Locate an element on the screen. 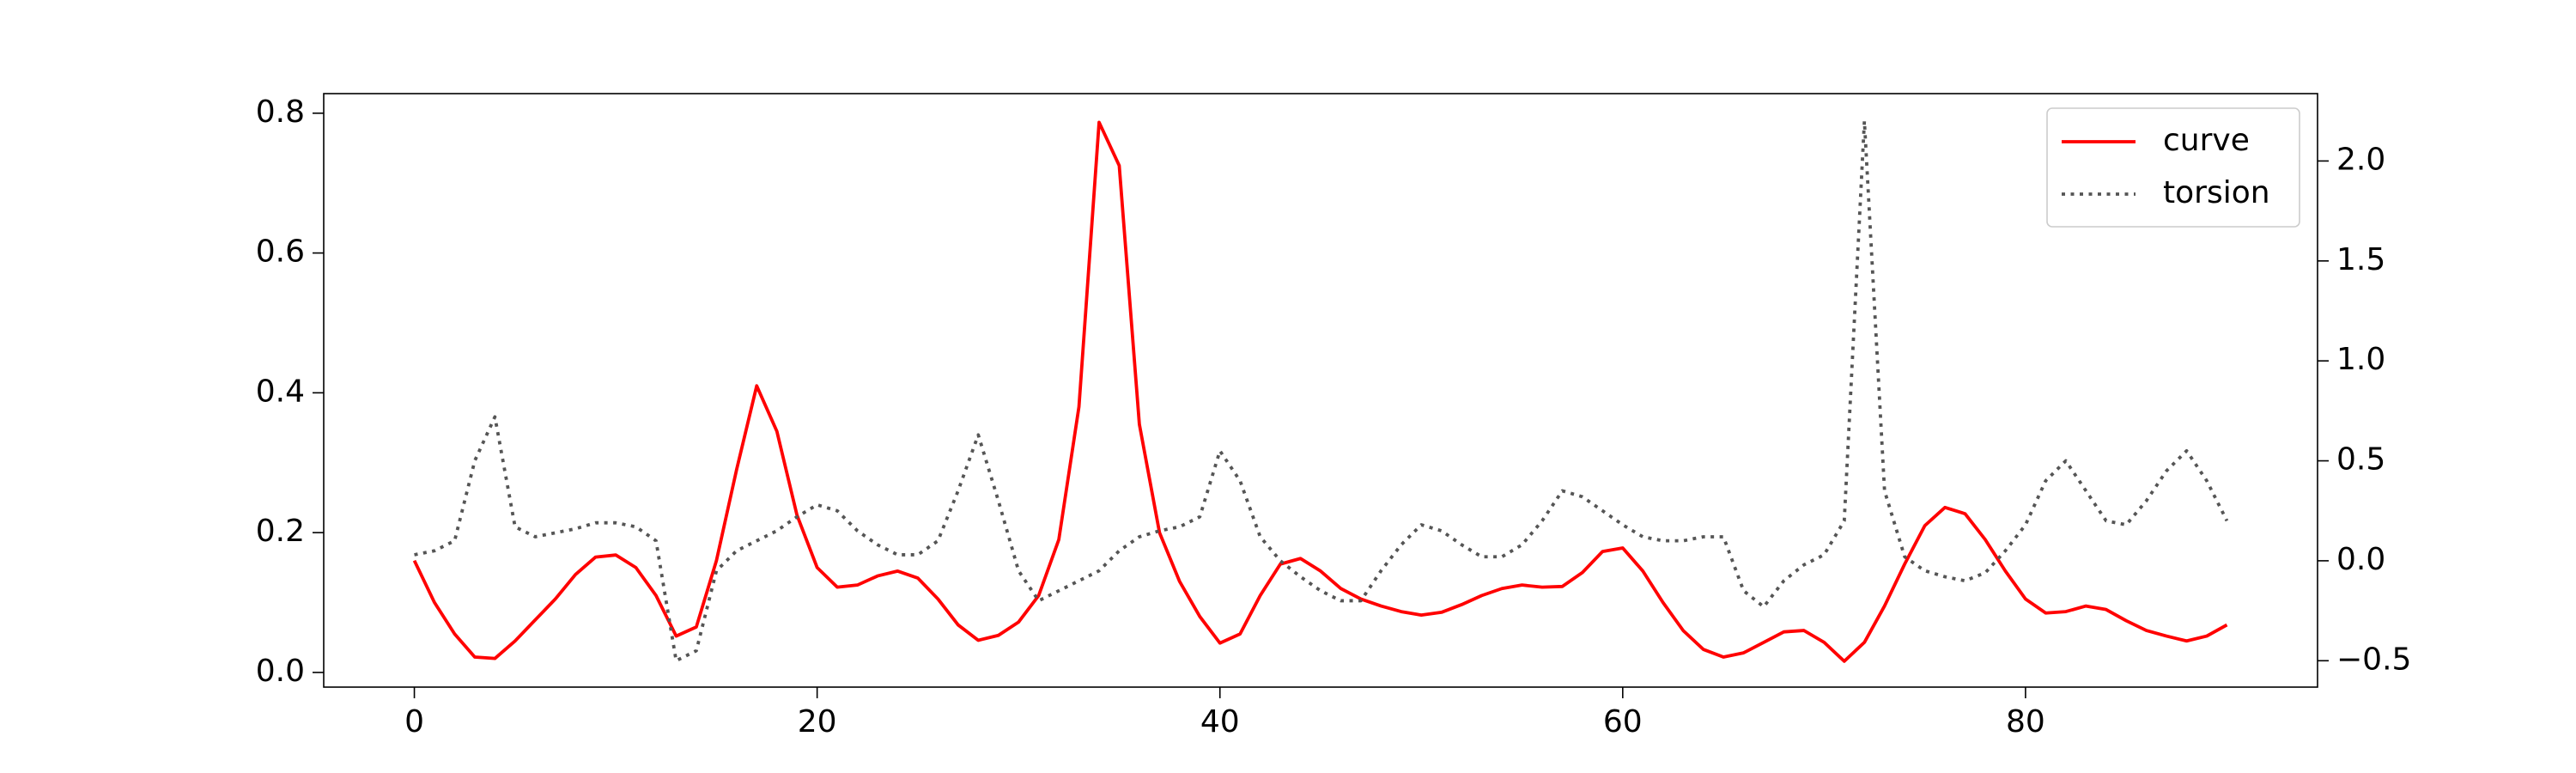 Image resolution: width=2576 pixels, height=773 pixels. x-tick-label: 60 is located at coordinates (1623, 722).